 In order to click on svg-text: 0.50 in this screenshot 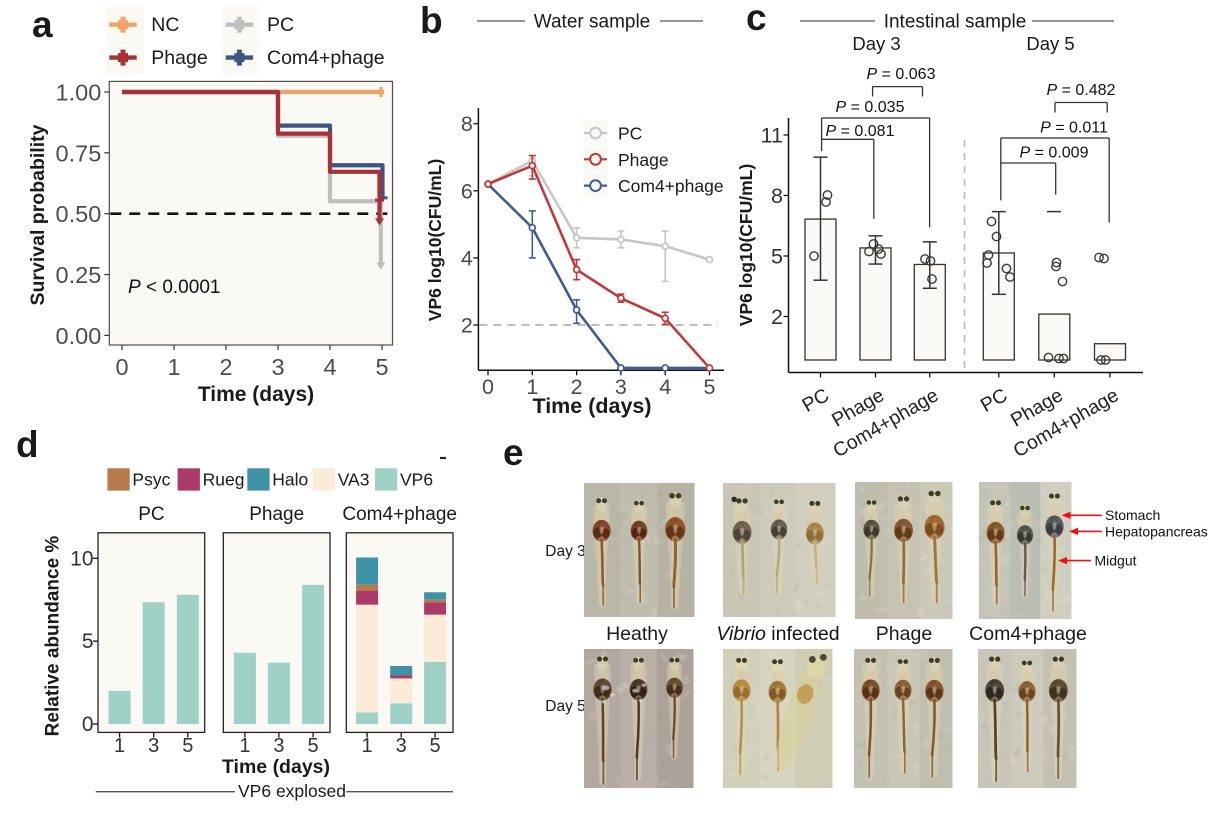, I will do `click(79, 214)`.